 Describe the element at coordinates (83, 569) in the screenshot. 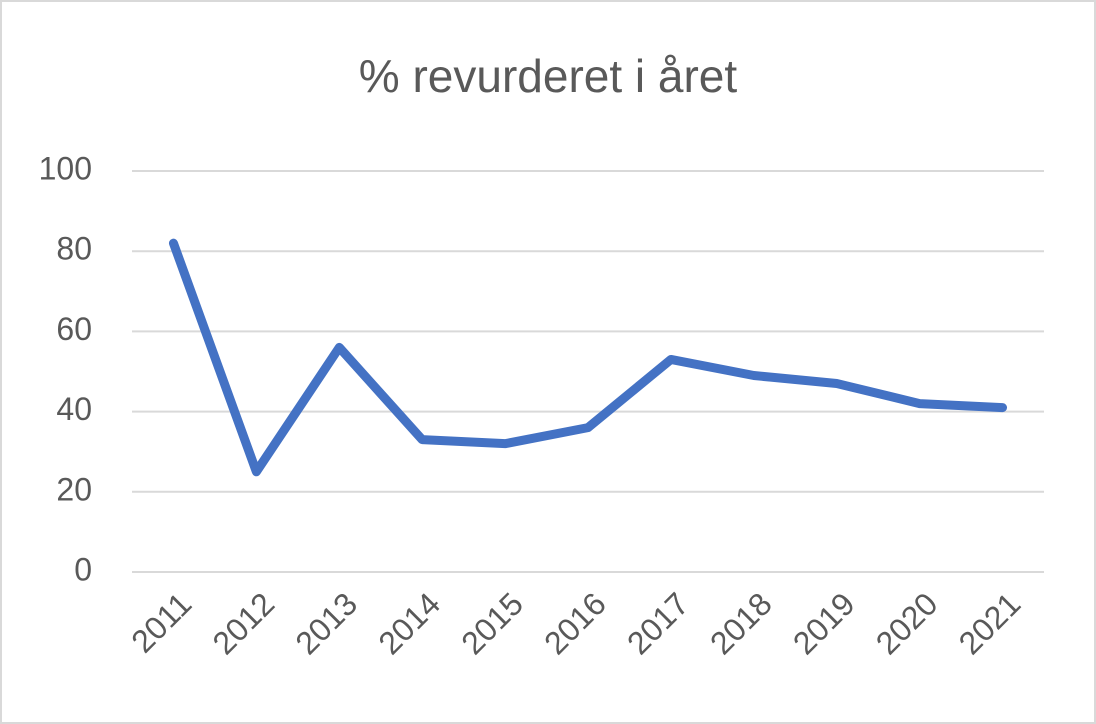

I see `y-tick-label: 0` at that location.